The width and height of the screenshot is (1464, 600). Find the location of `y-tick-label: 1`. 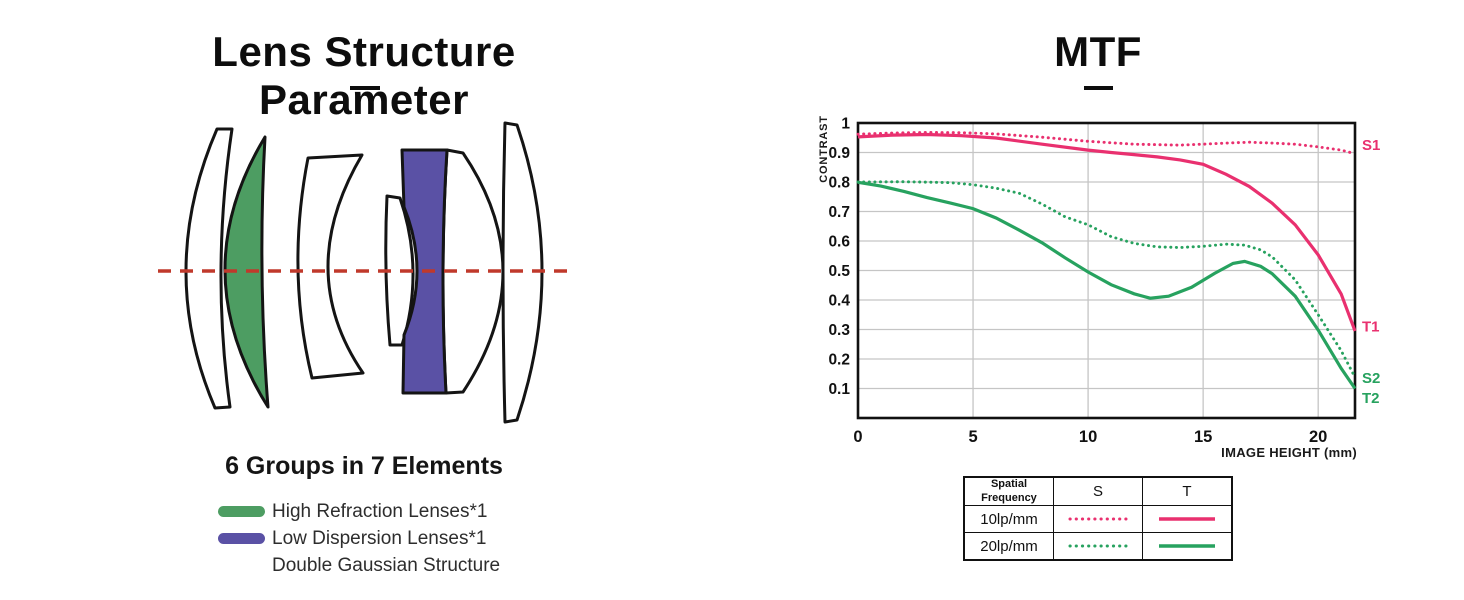

y-tick-label: 1 is located at coordinates (845, 124).